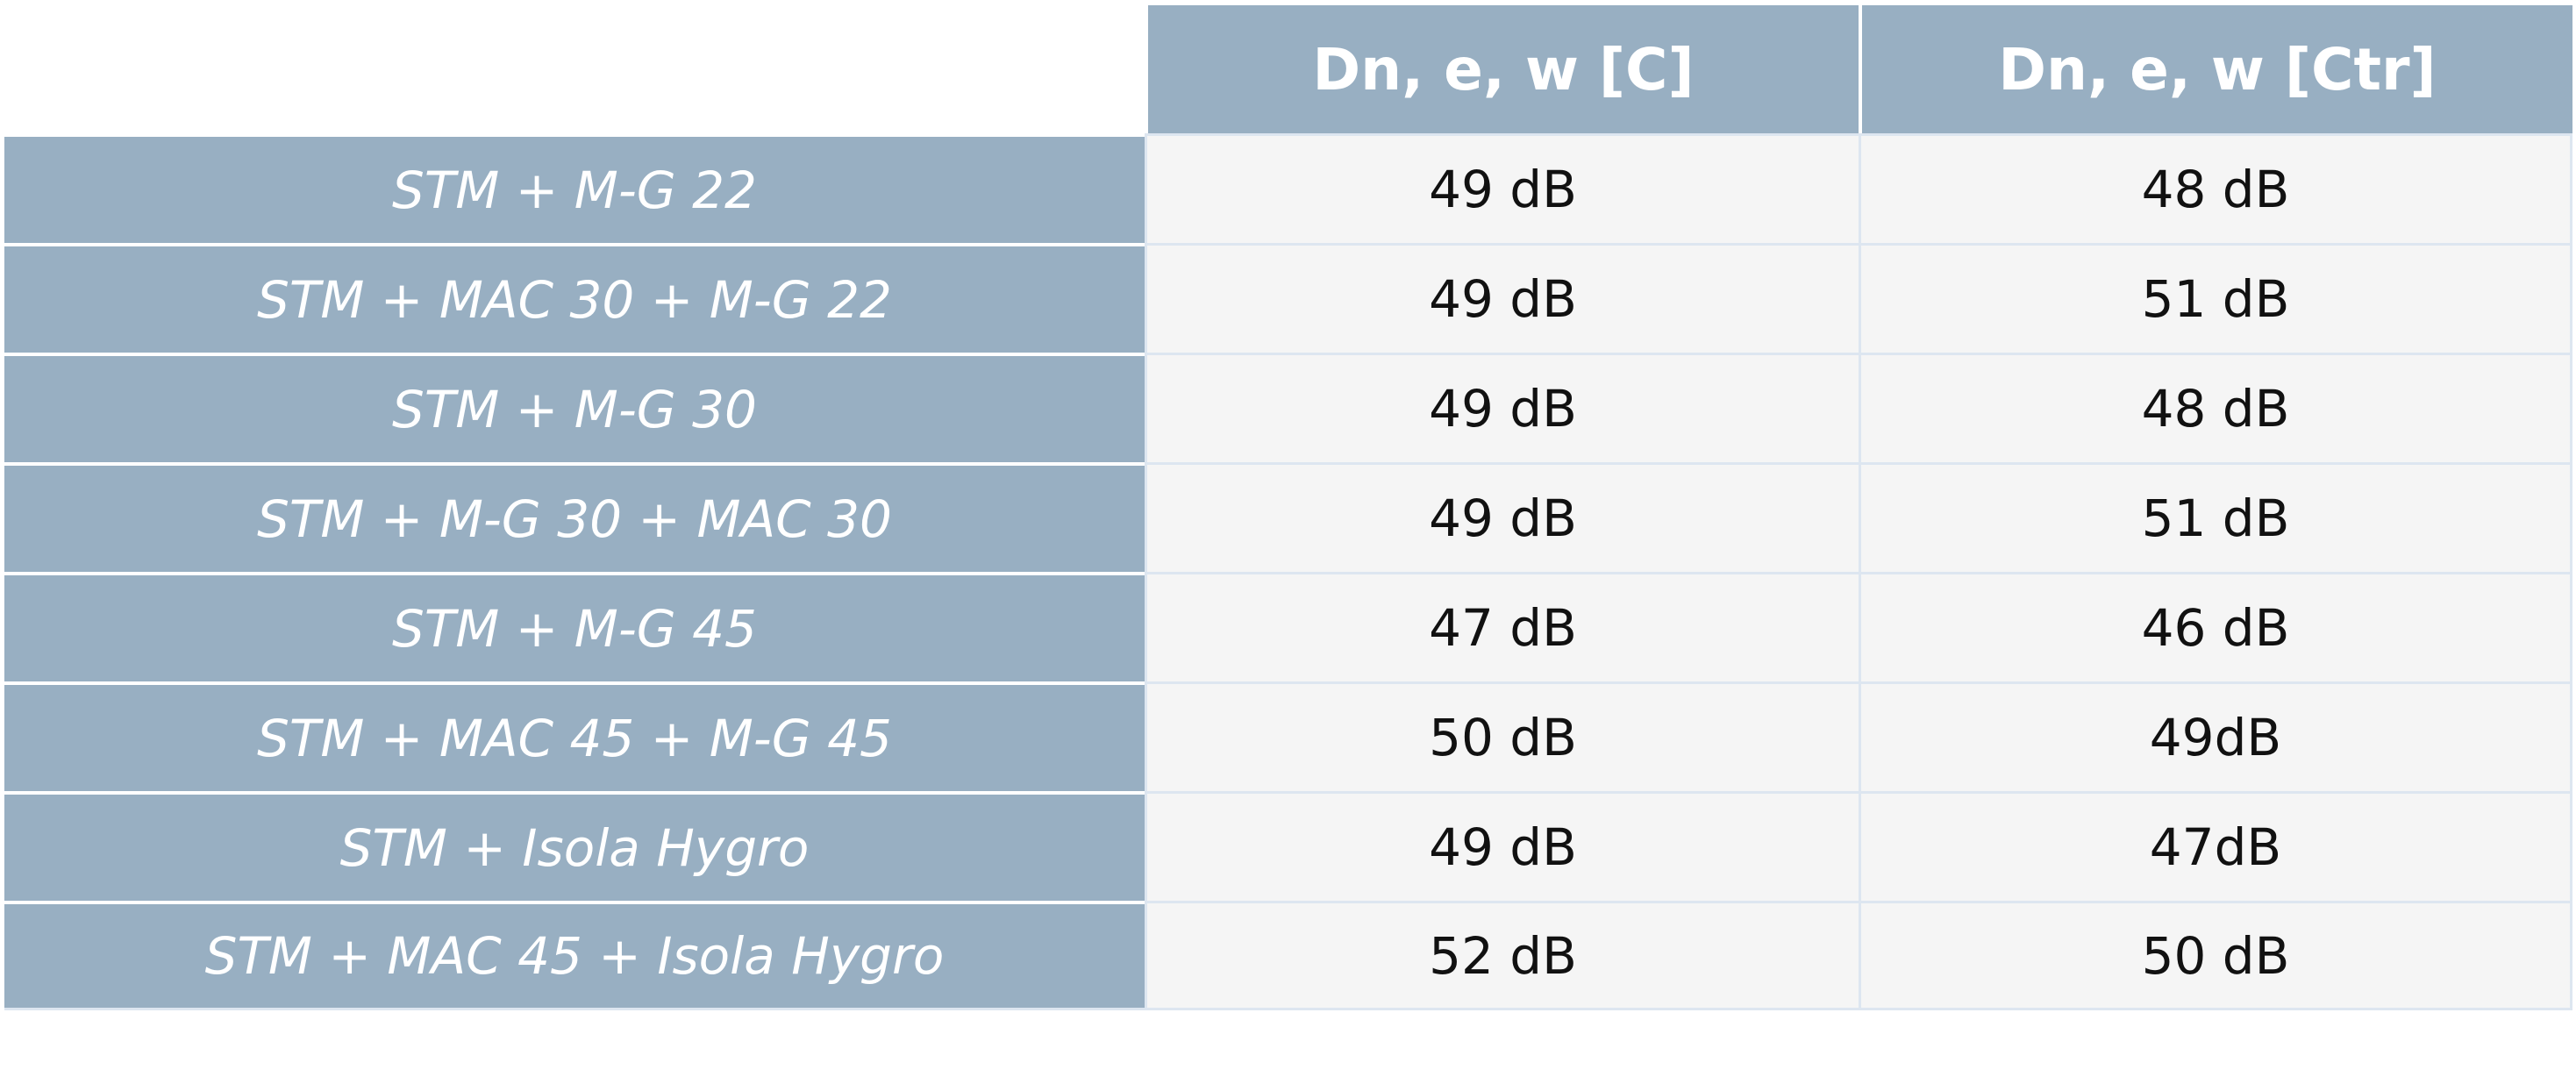 Image resolution: width=2576 pixels, height=1077 pixels. I want to click on header-row: Dn, e, w [C] Dn, e, w [Ctr], so click(1288, 69).